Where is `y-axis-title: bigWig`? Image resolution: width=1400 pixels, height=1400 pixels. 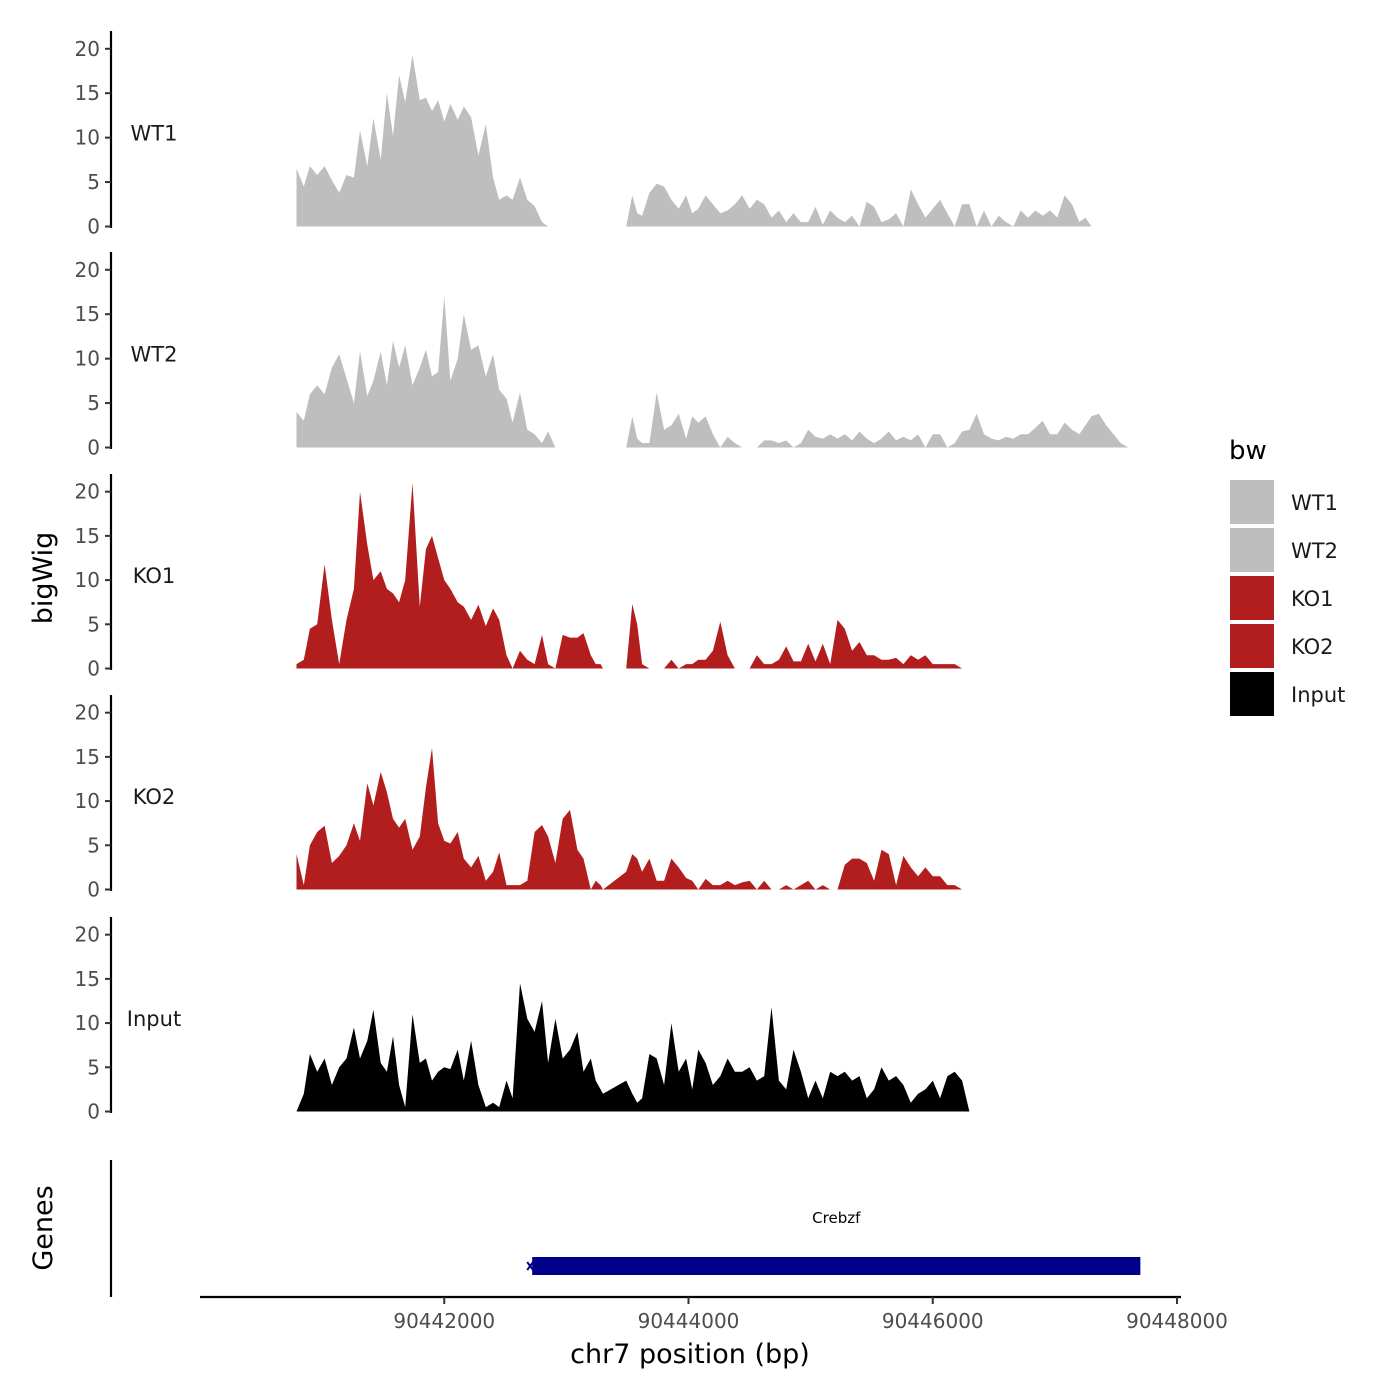 y-axis-title: bigWig is located at coordinates (43, 578).